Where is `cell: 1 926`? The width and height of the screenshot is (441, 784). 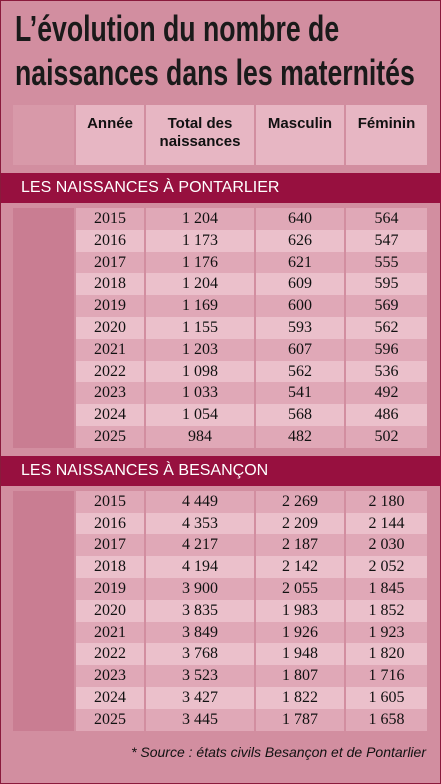 cell: 1 926 is located at coordinates (301, 632).